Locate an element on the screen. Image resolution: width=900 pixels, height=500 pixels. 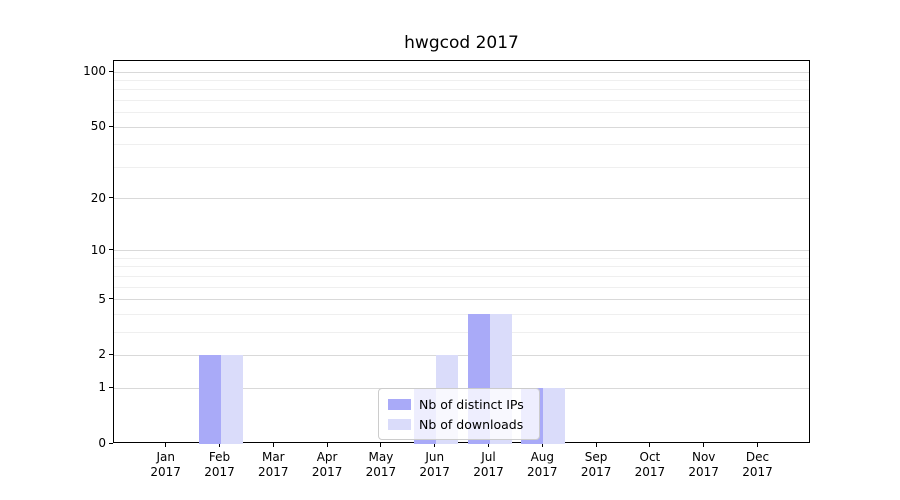
x-tick-label: Feb 2017 is located at coordinates (219, 464).